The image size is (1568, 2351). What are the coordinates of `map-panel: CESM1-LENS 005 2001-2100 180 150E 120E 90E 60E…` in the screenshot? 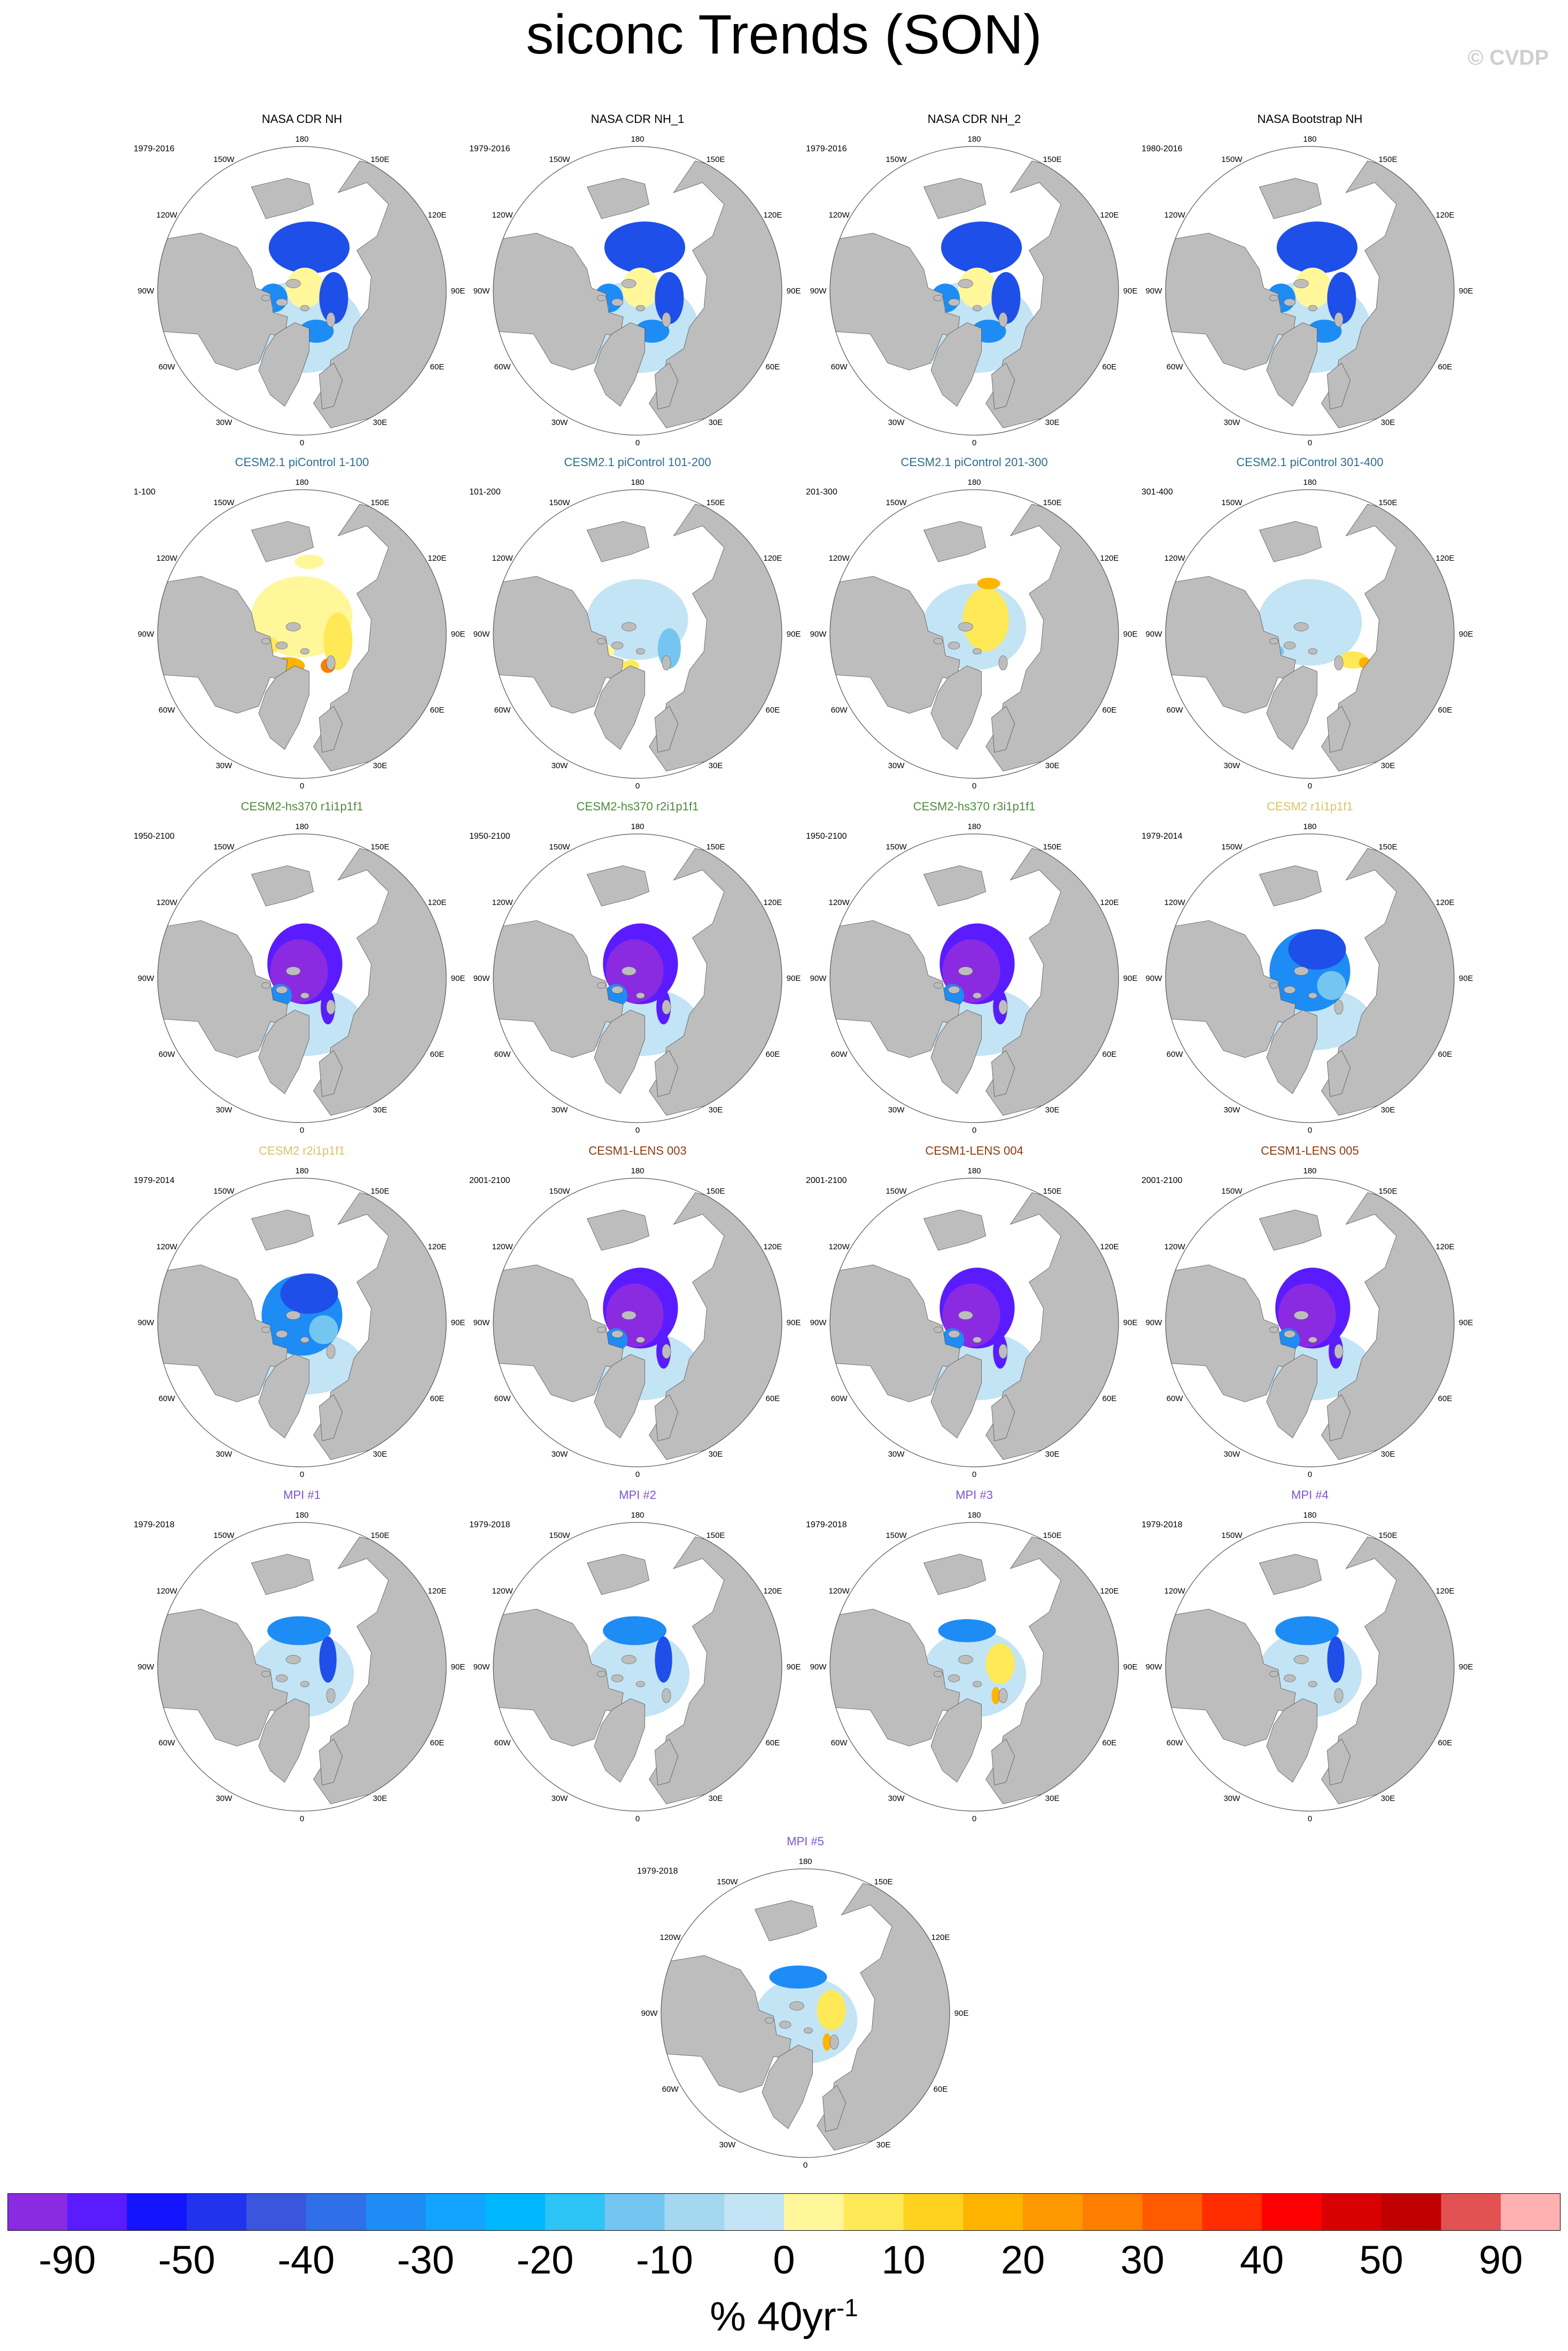 It's located at (1310, 1315).